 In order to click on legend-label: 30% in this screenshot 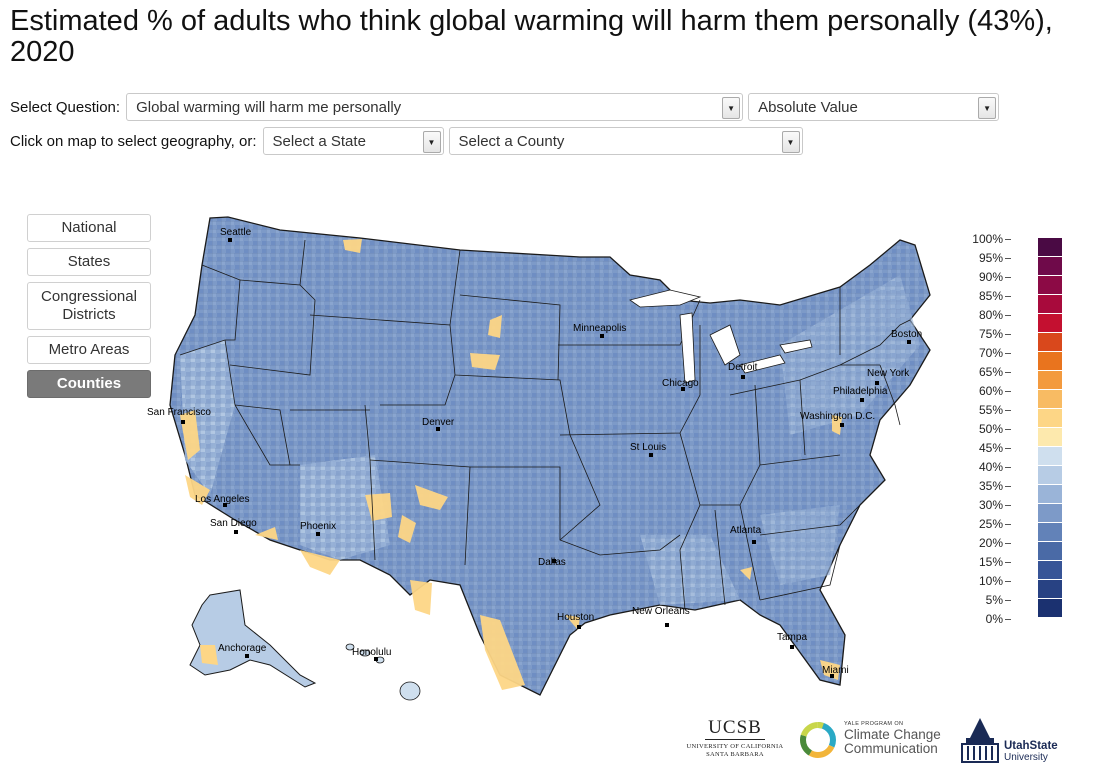, I will do `click(990, 505)`.